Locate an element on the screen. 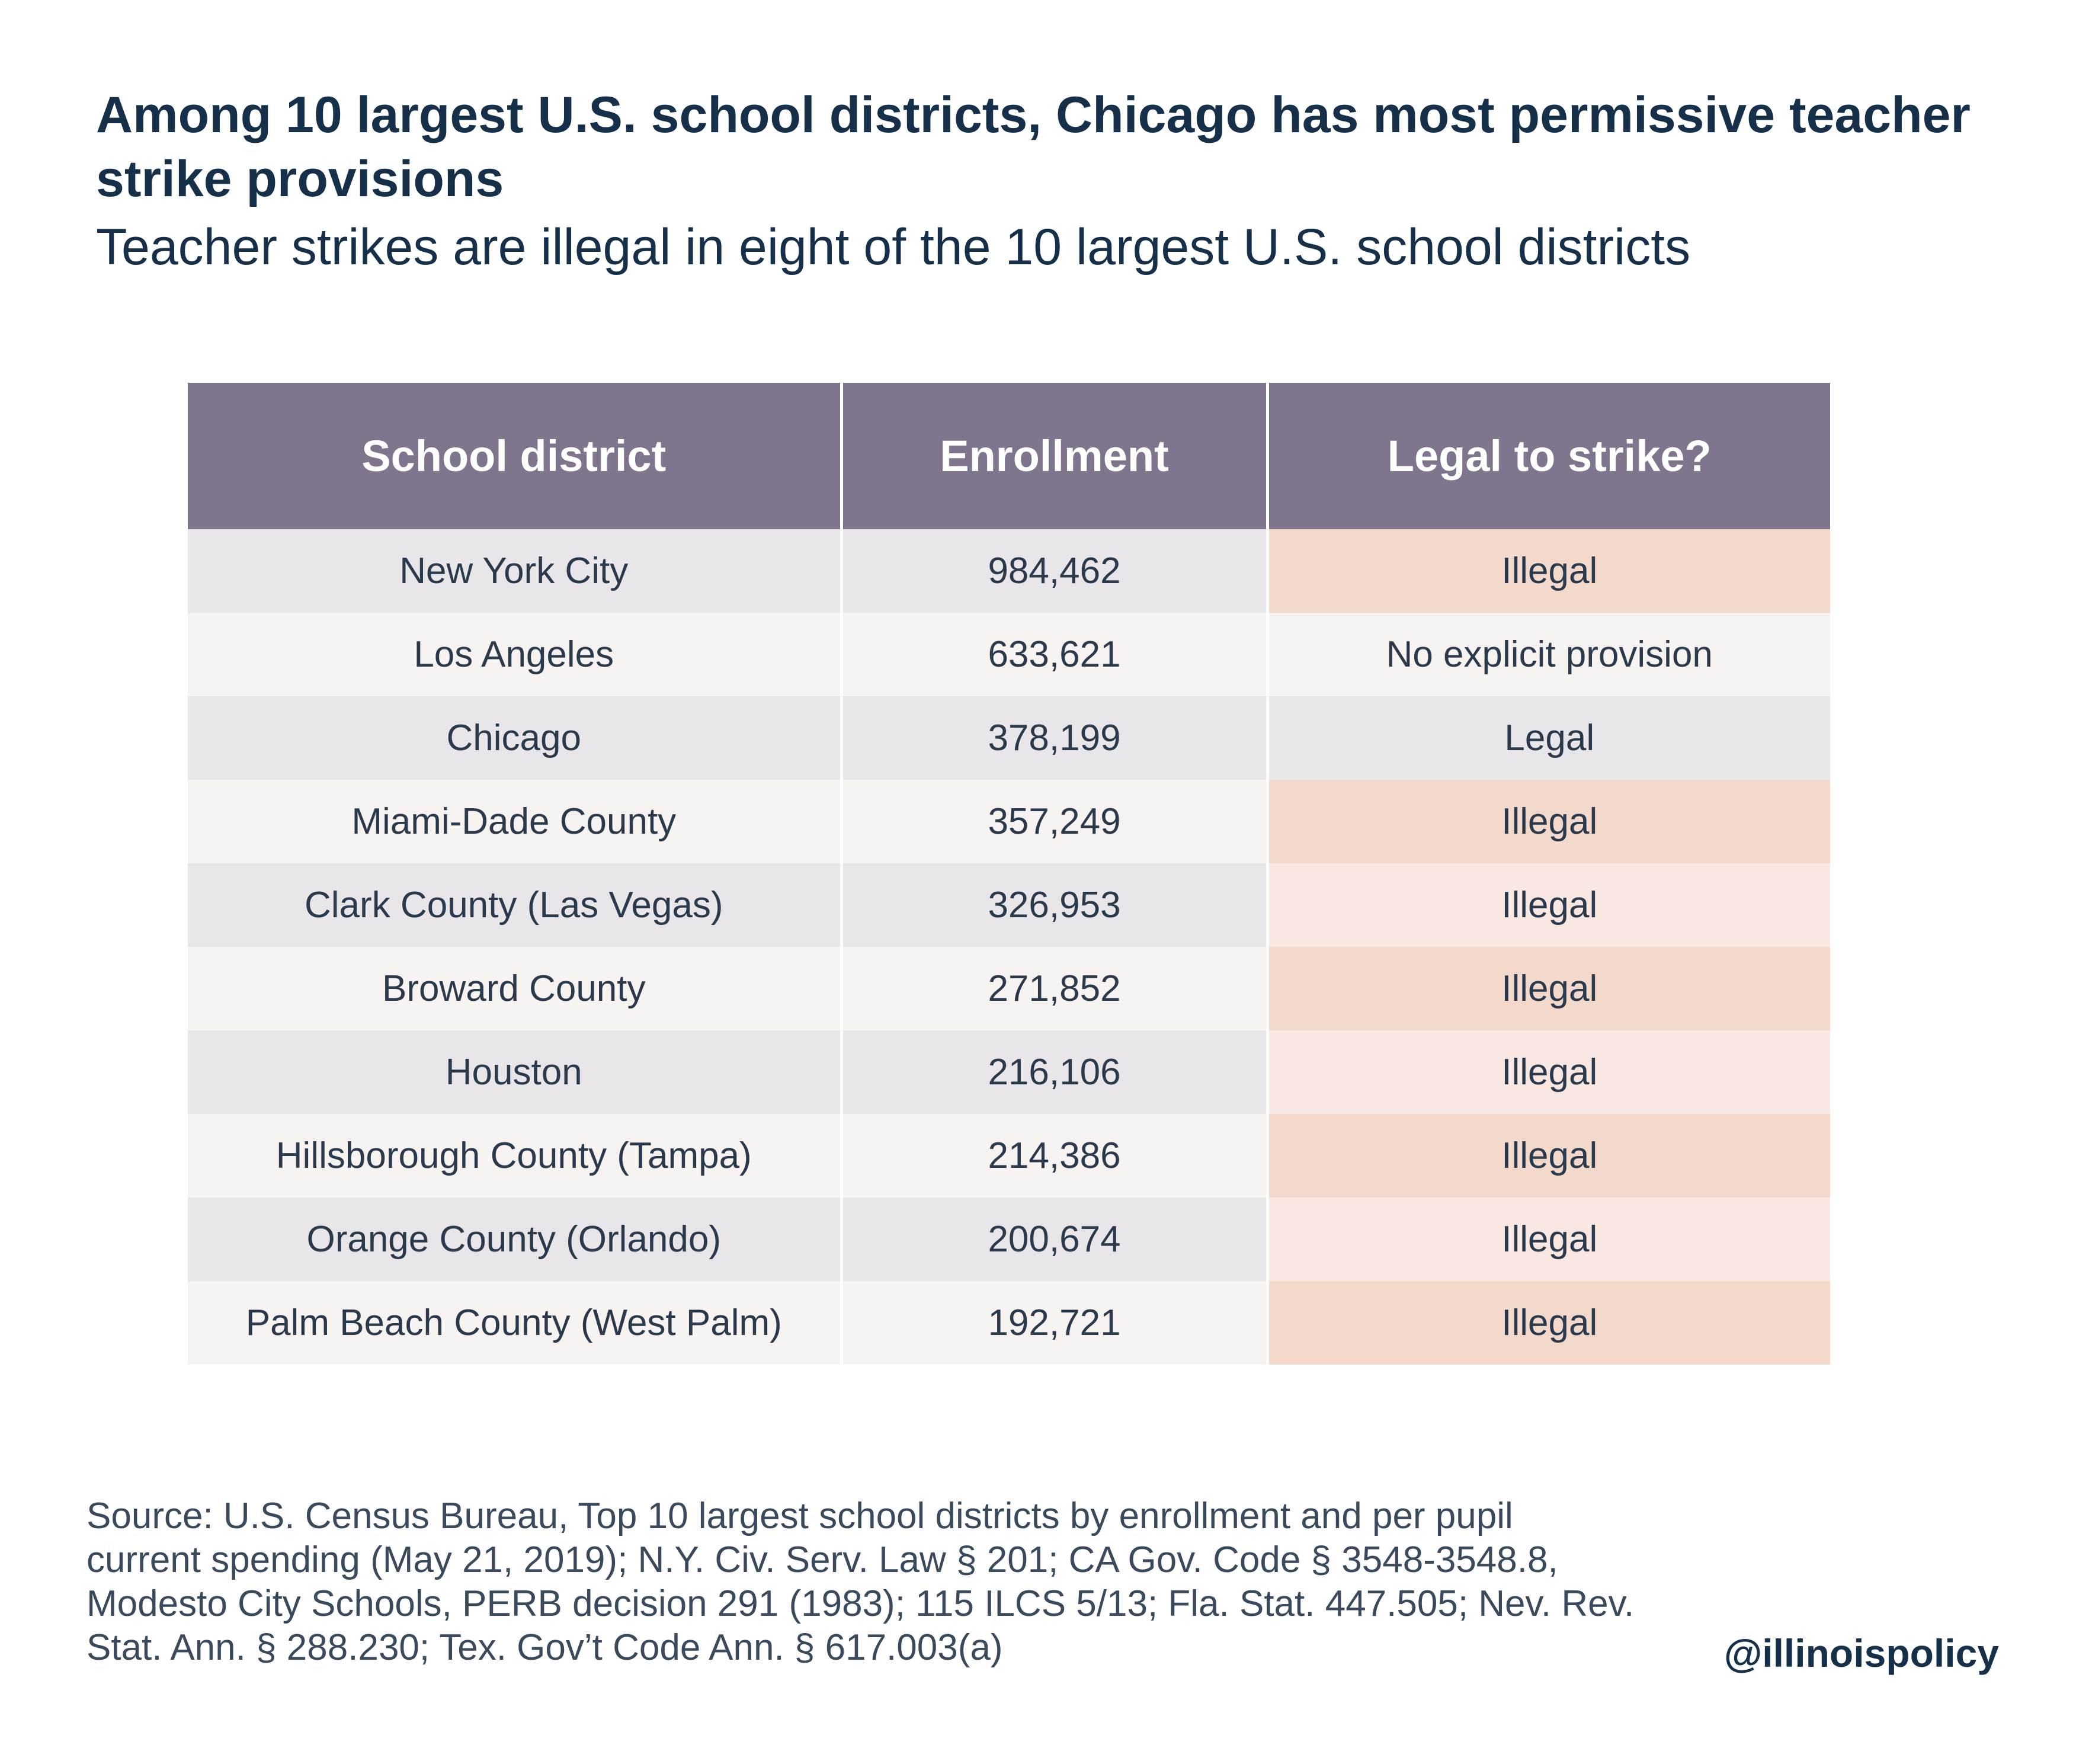 Image resolution: width=2076 pixels, height=1764 pixels. district-cell: Palm Beach County (West Palm) is located at coordinates (516, 1323).